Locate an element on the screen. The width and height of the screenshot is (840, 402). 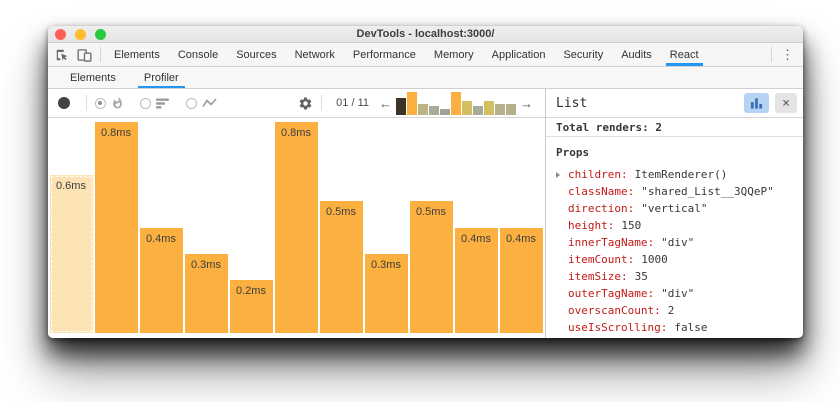
commit-bar: 0.6ms is located at coordinates (71, 253).